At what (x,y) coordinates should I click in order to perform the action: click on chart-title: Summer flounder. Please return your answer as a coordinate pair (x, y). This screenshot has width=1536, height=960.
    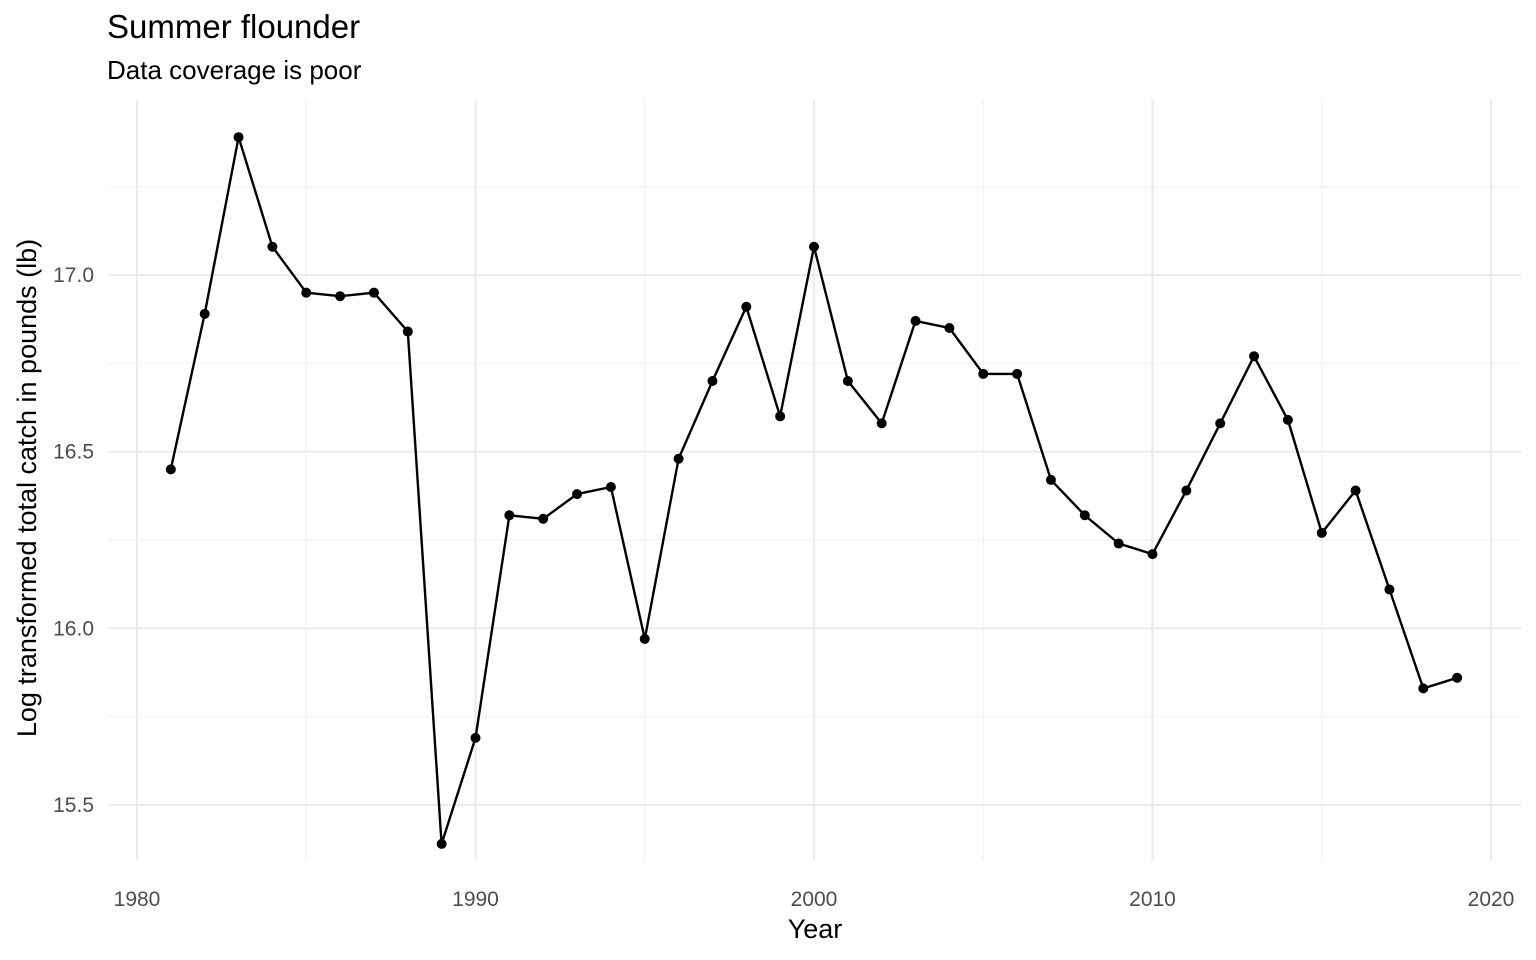
    Looking at the image, I should click on (233, 26).